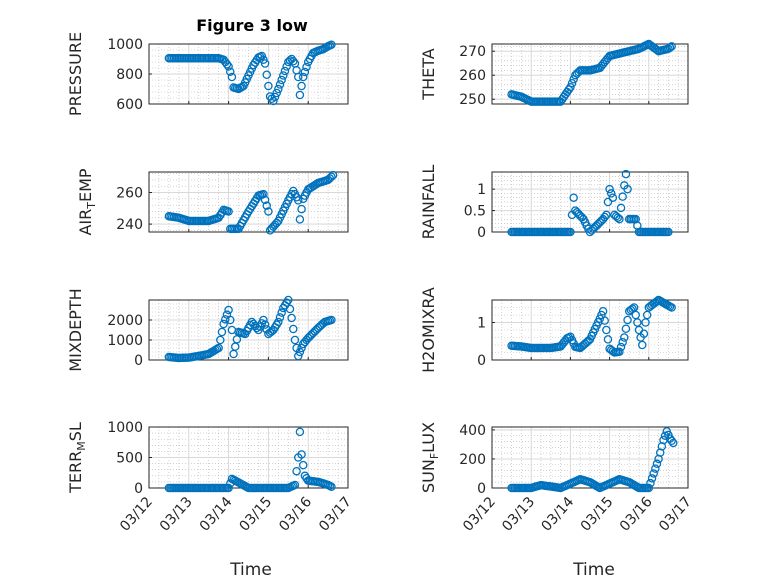 This screenshot has width=778, height=583. What do you see at coordinates (591, 72) in the screenshot?
I see `series-theta` at bounding box center [591, 72].